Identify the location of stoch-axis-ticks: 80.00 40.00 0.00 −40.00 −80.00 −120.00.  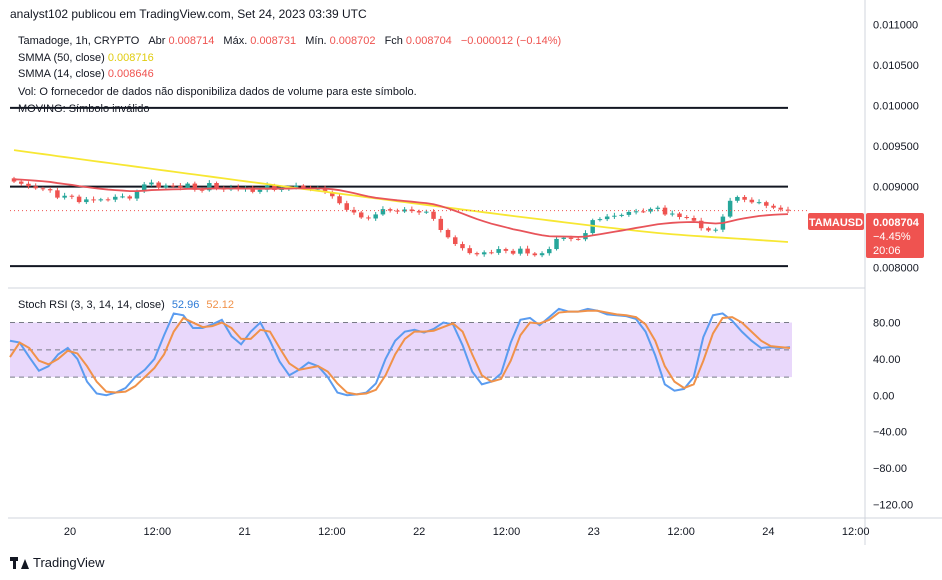
(893, 415).